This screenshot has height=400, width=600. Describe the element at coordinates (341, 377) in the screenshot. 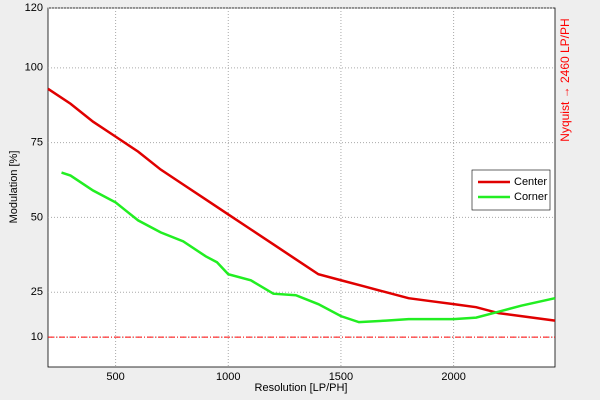

I see `x-tick-label: 1500` at that location.